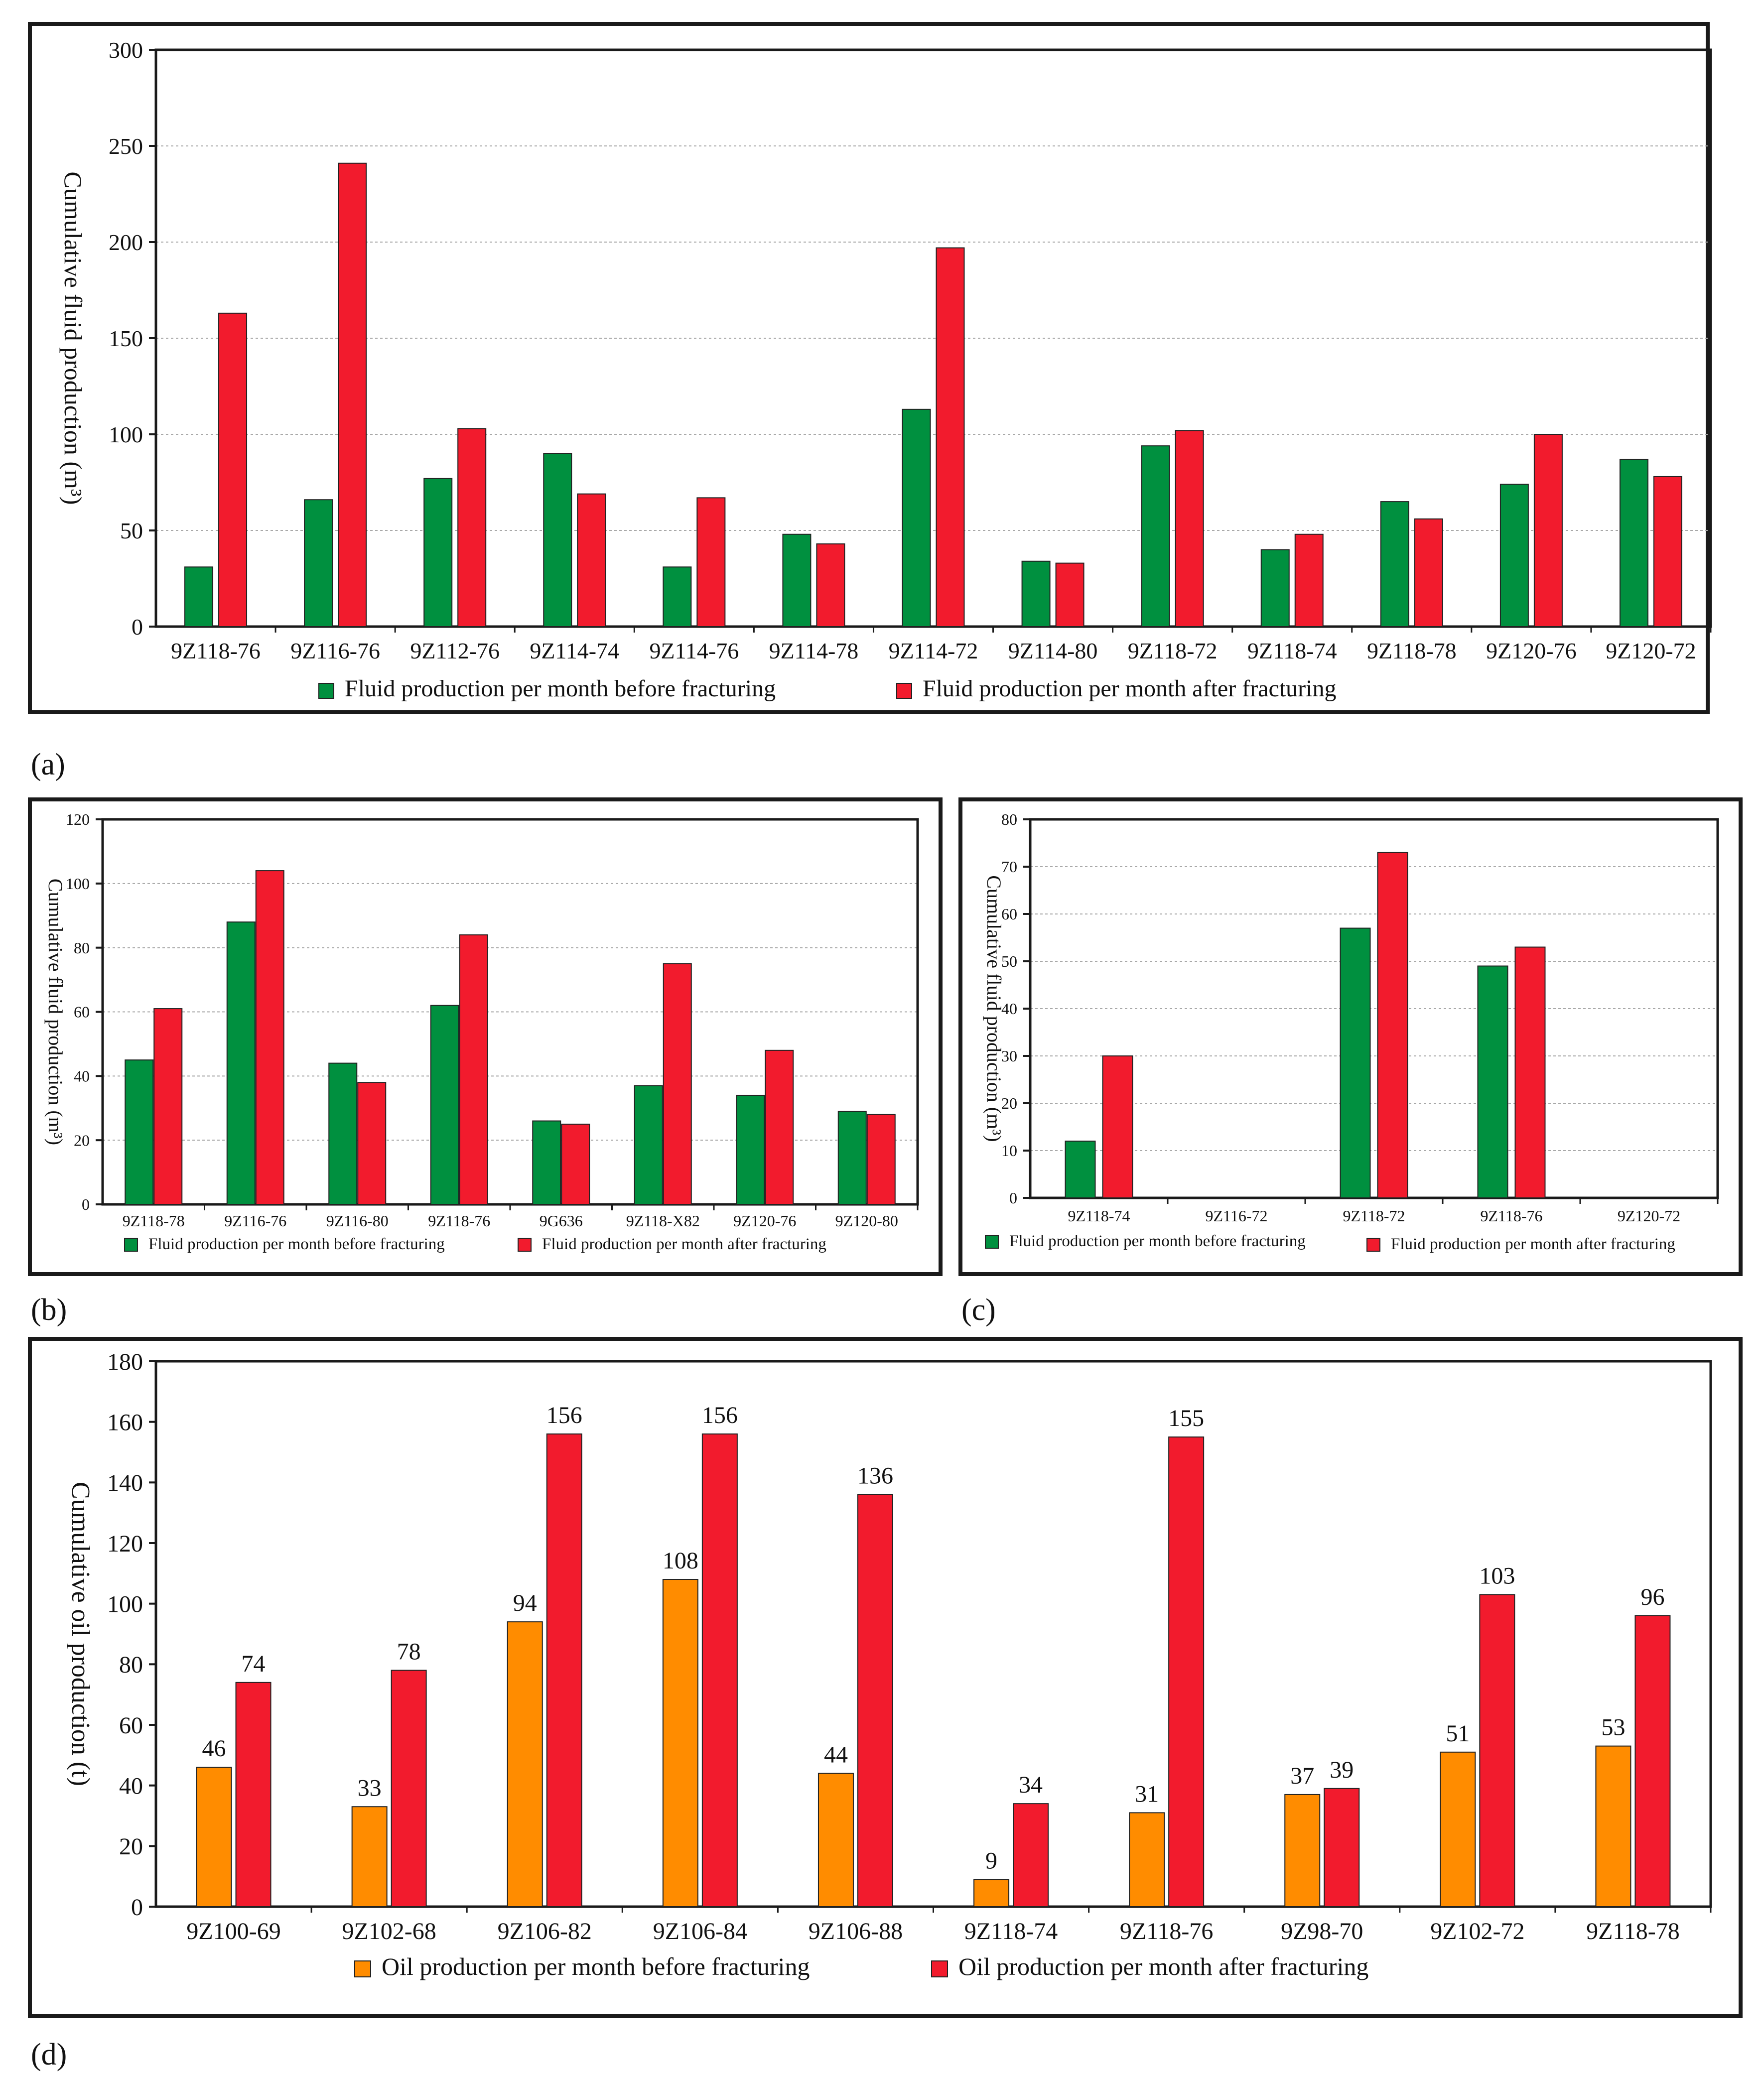  What do you see at coordinates (216, 650) in the screenshot?
I see `x-tick-label: 9Z118-76` at bounding box center [216, 650].